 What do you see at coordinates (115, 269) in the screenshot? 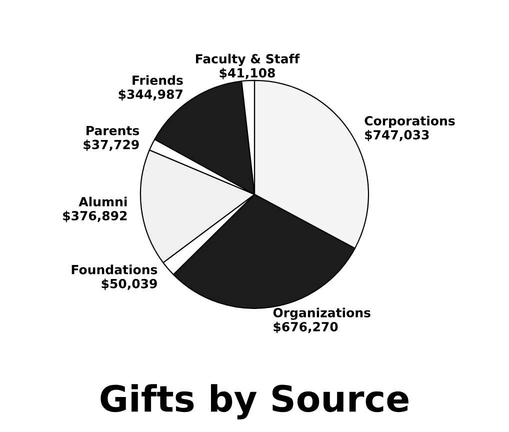
I see `slice-label: Foundations` at bounding box center [115, 269].